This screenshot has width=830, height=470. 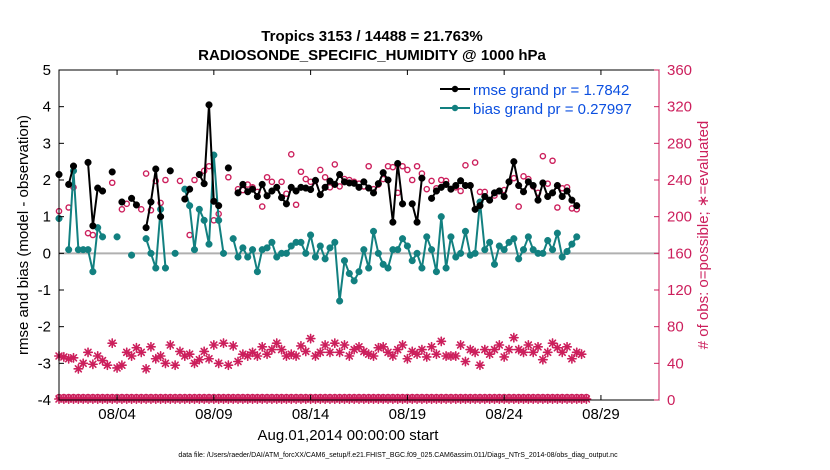 I want to click on x-tick-label: 08/24, so click(x=504, y=414).